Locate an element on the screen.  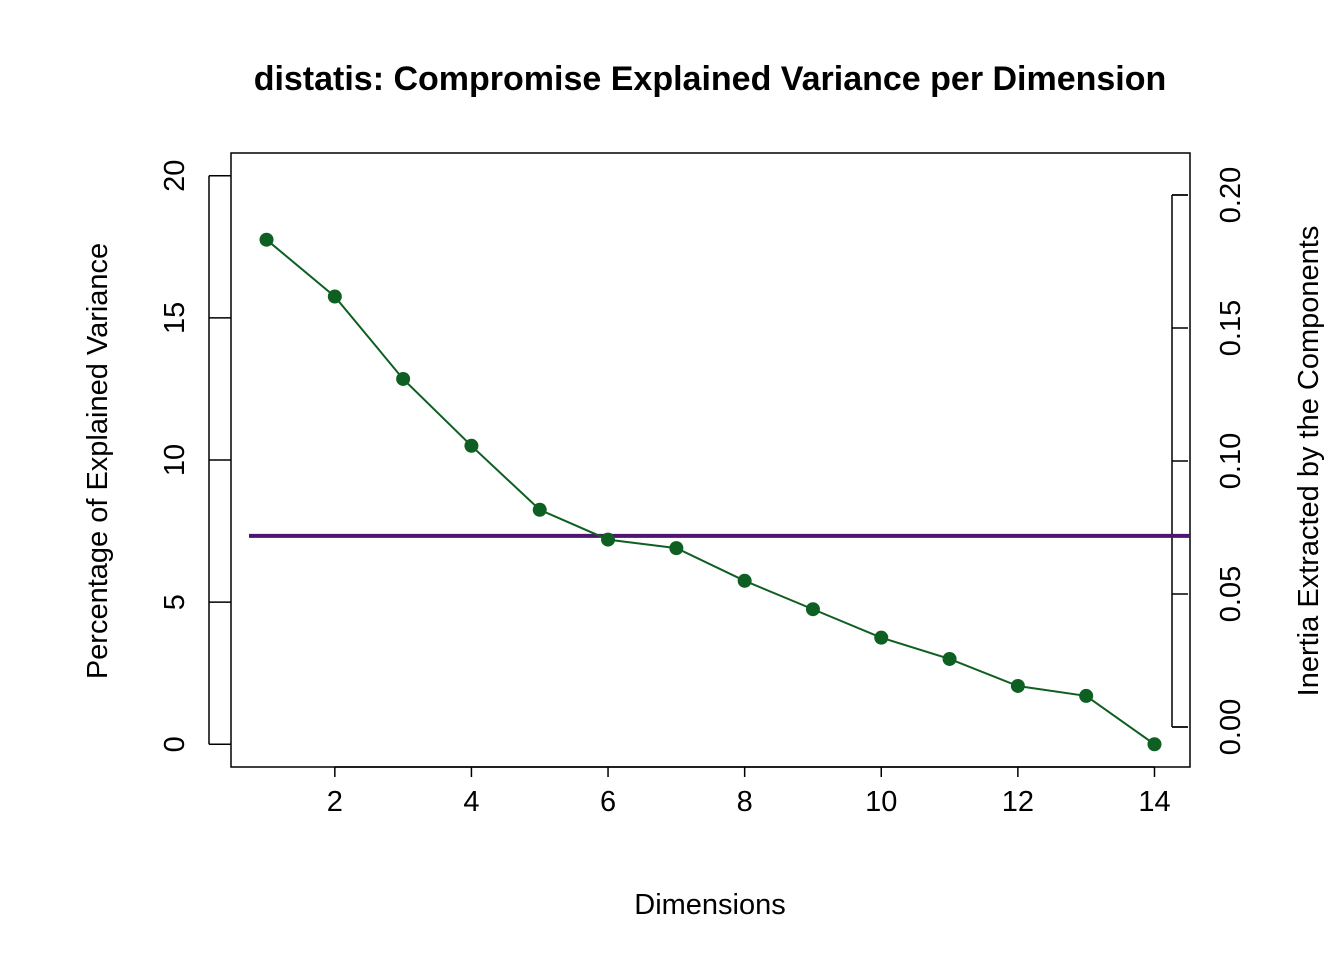
x-tick-label: 10 is located at coordinates (881, 802).